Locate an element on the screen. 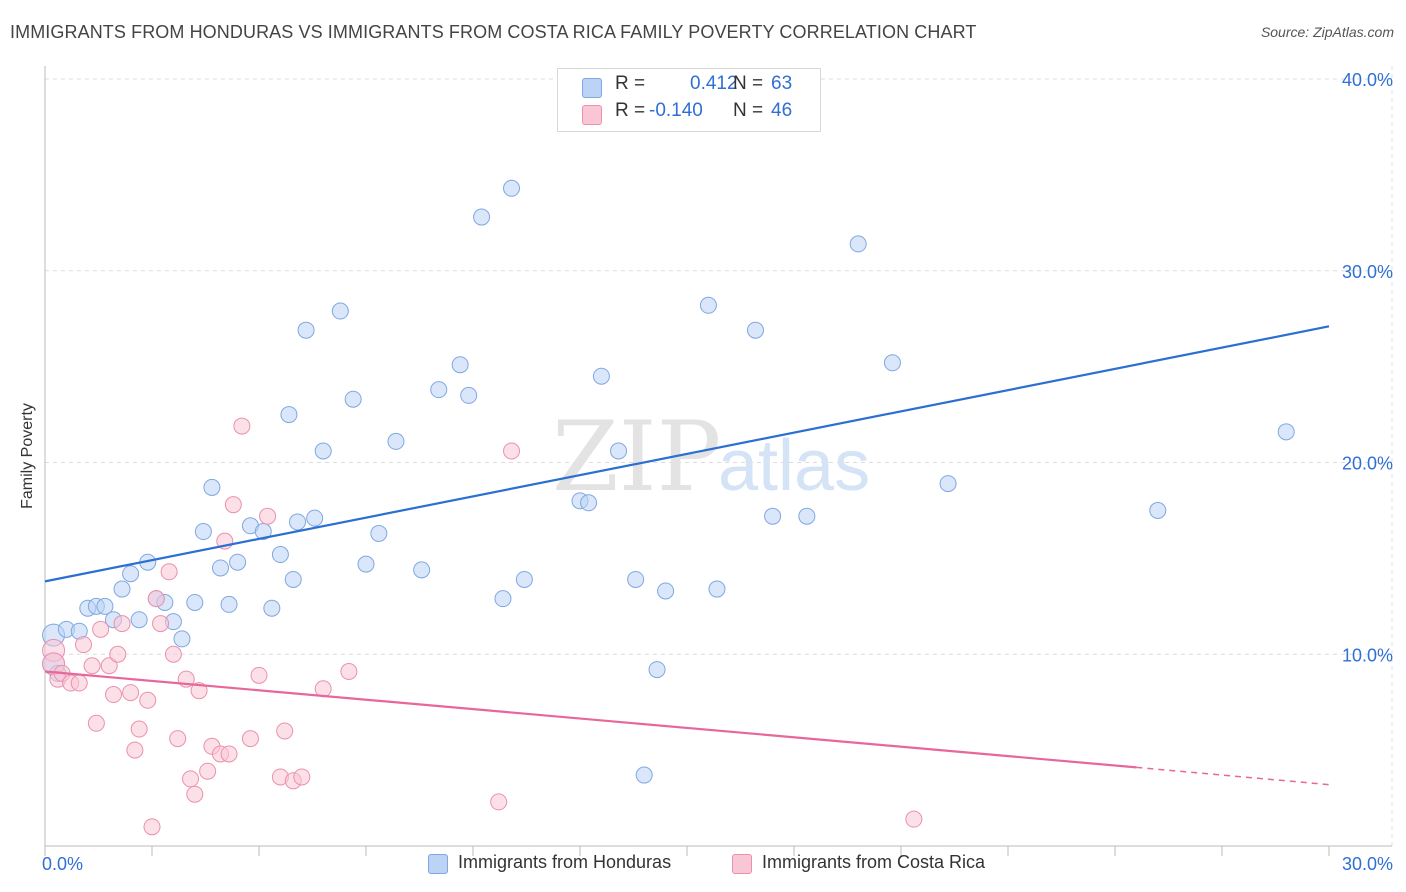  honduras-legend-label: Immigrants from Honduras is located at coordinates (565, 862).